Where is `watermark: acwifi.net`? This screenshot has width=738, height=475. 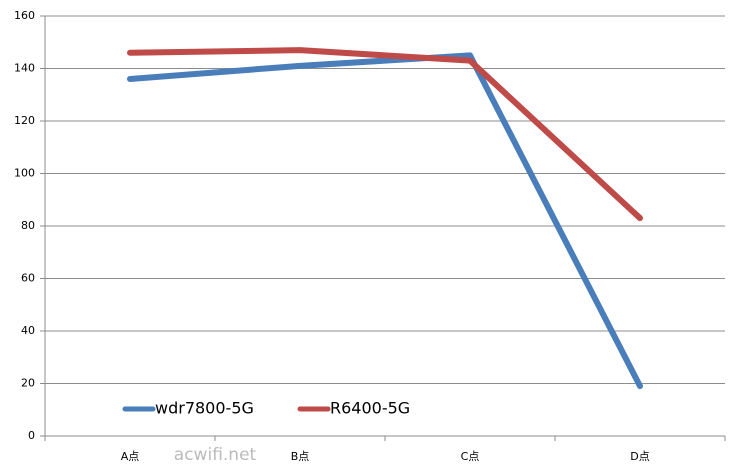 watermark: acwifi.net is located at coordinates (215, 455).